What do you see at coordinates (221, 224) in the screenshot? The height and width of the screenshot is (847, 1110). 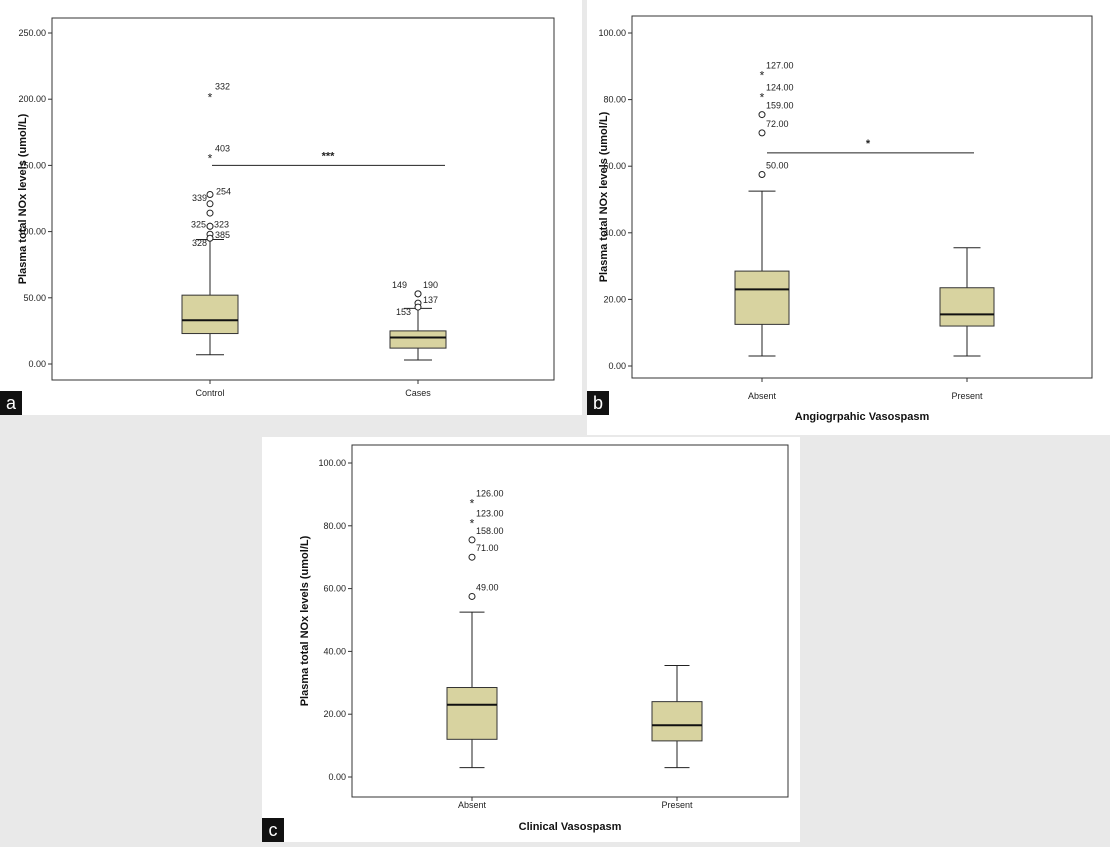 I see `outlier-label: 323` at bounding box center [221, 224].